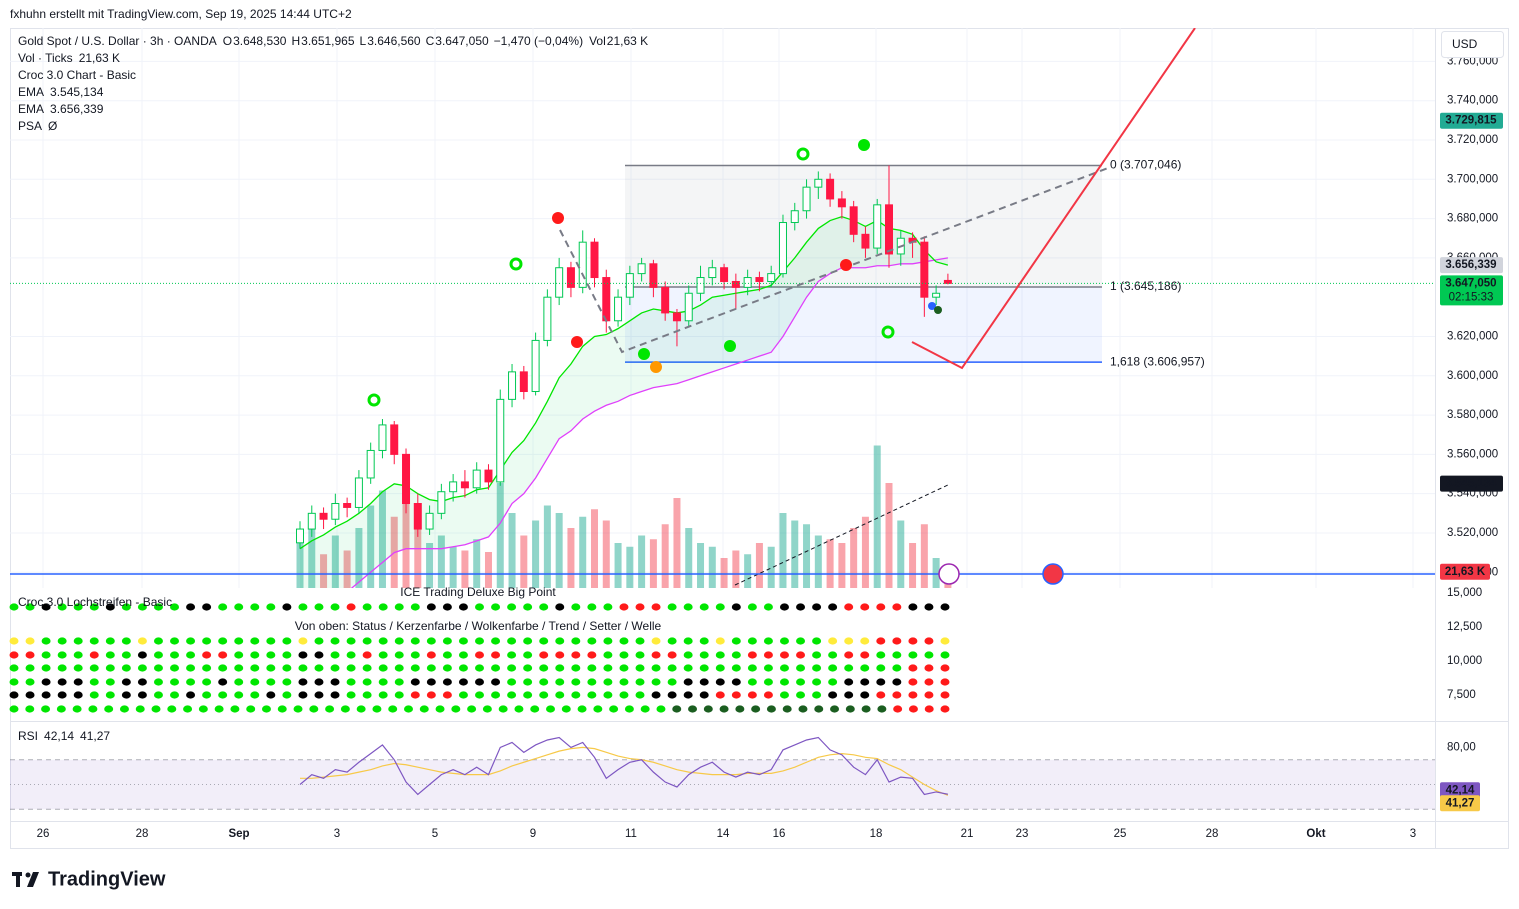  I want to click on legend-text: C, so click(430, 41).